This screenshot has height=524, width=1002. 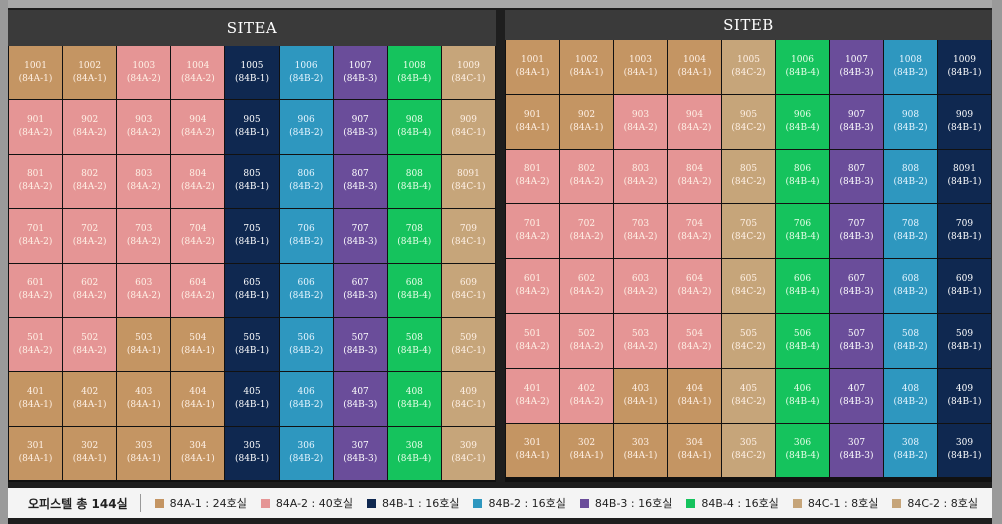 I want to click on unit-cell: 402 (84A-2), so click(x=586, y=395).